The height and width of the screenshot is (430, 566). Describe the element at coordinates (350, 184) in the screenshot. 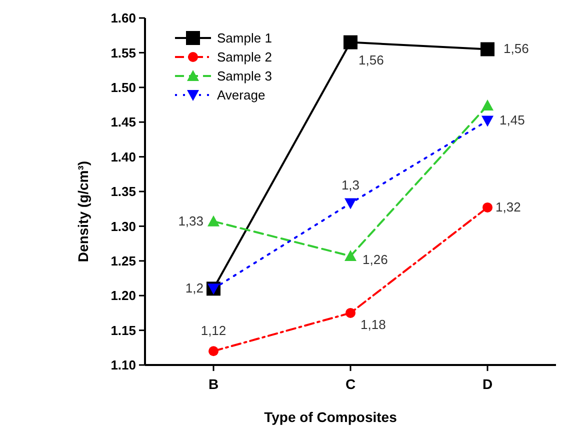

I see `annotation: 1,3` at that location.